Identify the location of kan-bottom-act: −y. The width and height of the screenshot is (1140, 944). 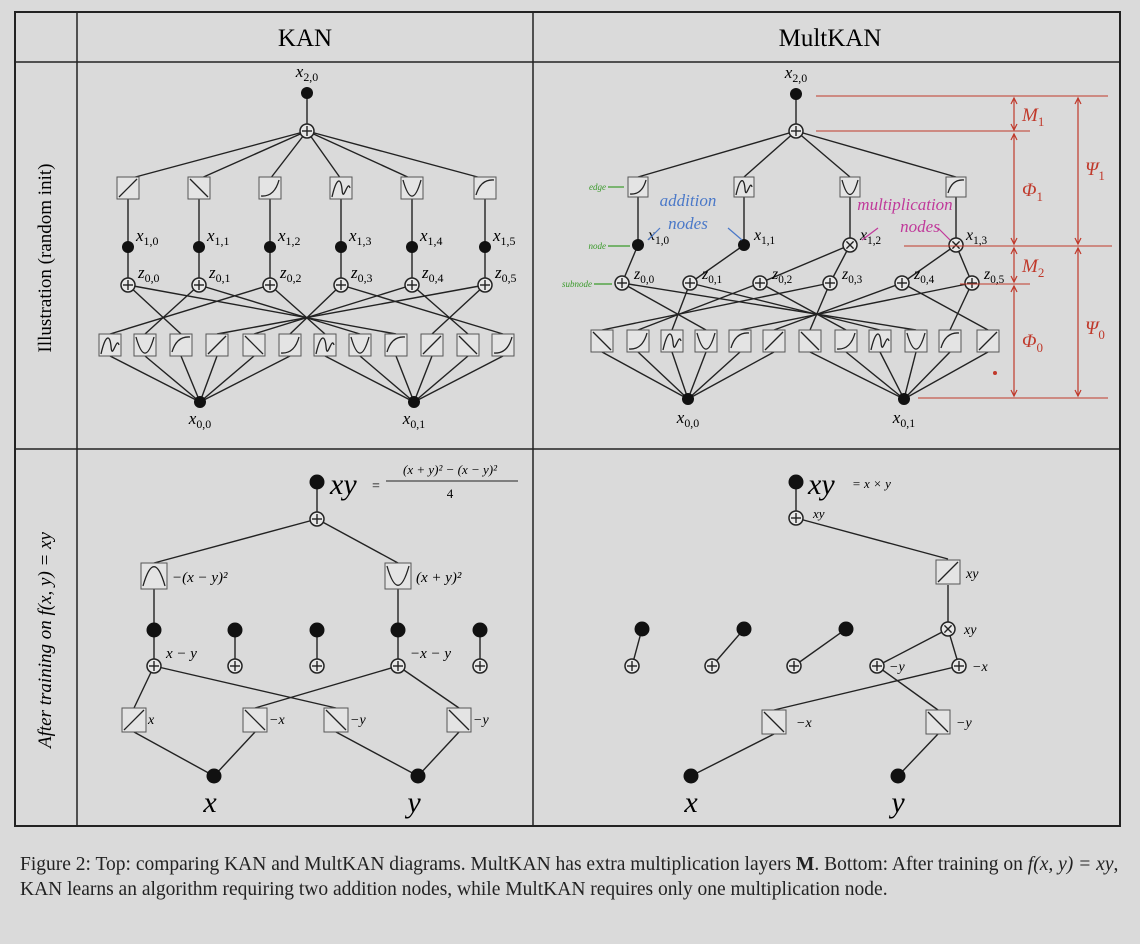
(481, 720).